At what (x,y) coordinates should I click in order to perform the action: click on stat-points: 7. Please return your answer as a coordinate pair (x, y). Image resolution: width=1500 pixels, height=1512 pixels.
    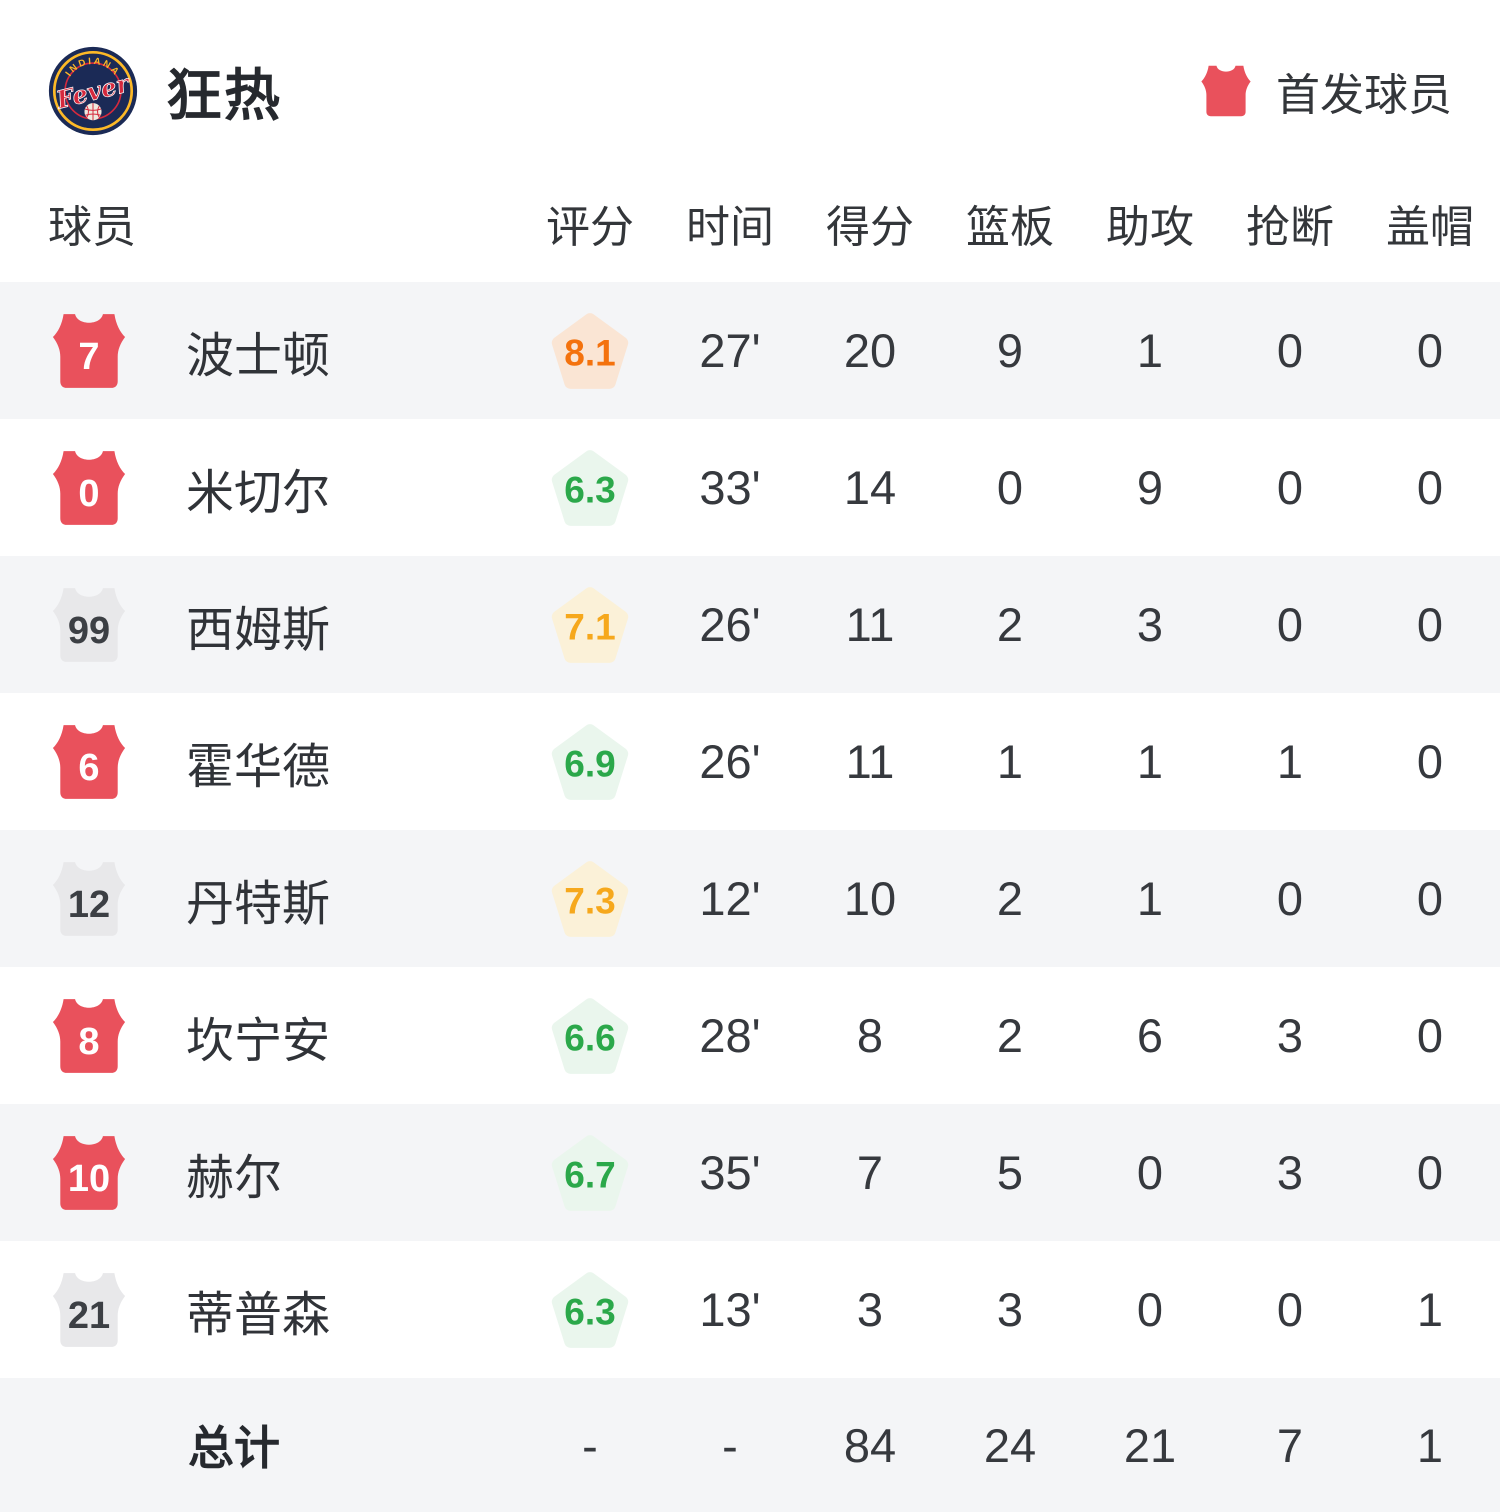
    Looking at the image, I should click on (870, 1172).